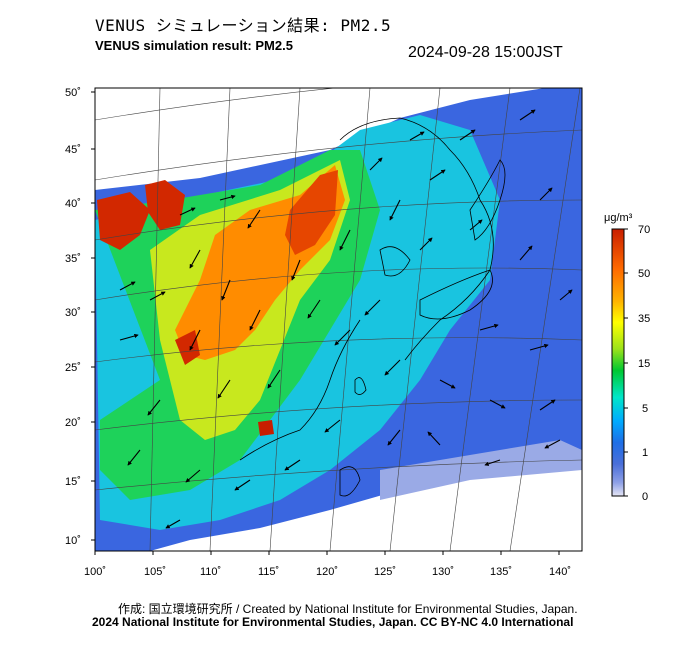 The image size is (700, 649). I want to click on colorbar-label: 50, so click(644, 274).